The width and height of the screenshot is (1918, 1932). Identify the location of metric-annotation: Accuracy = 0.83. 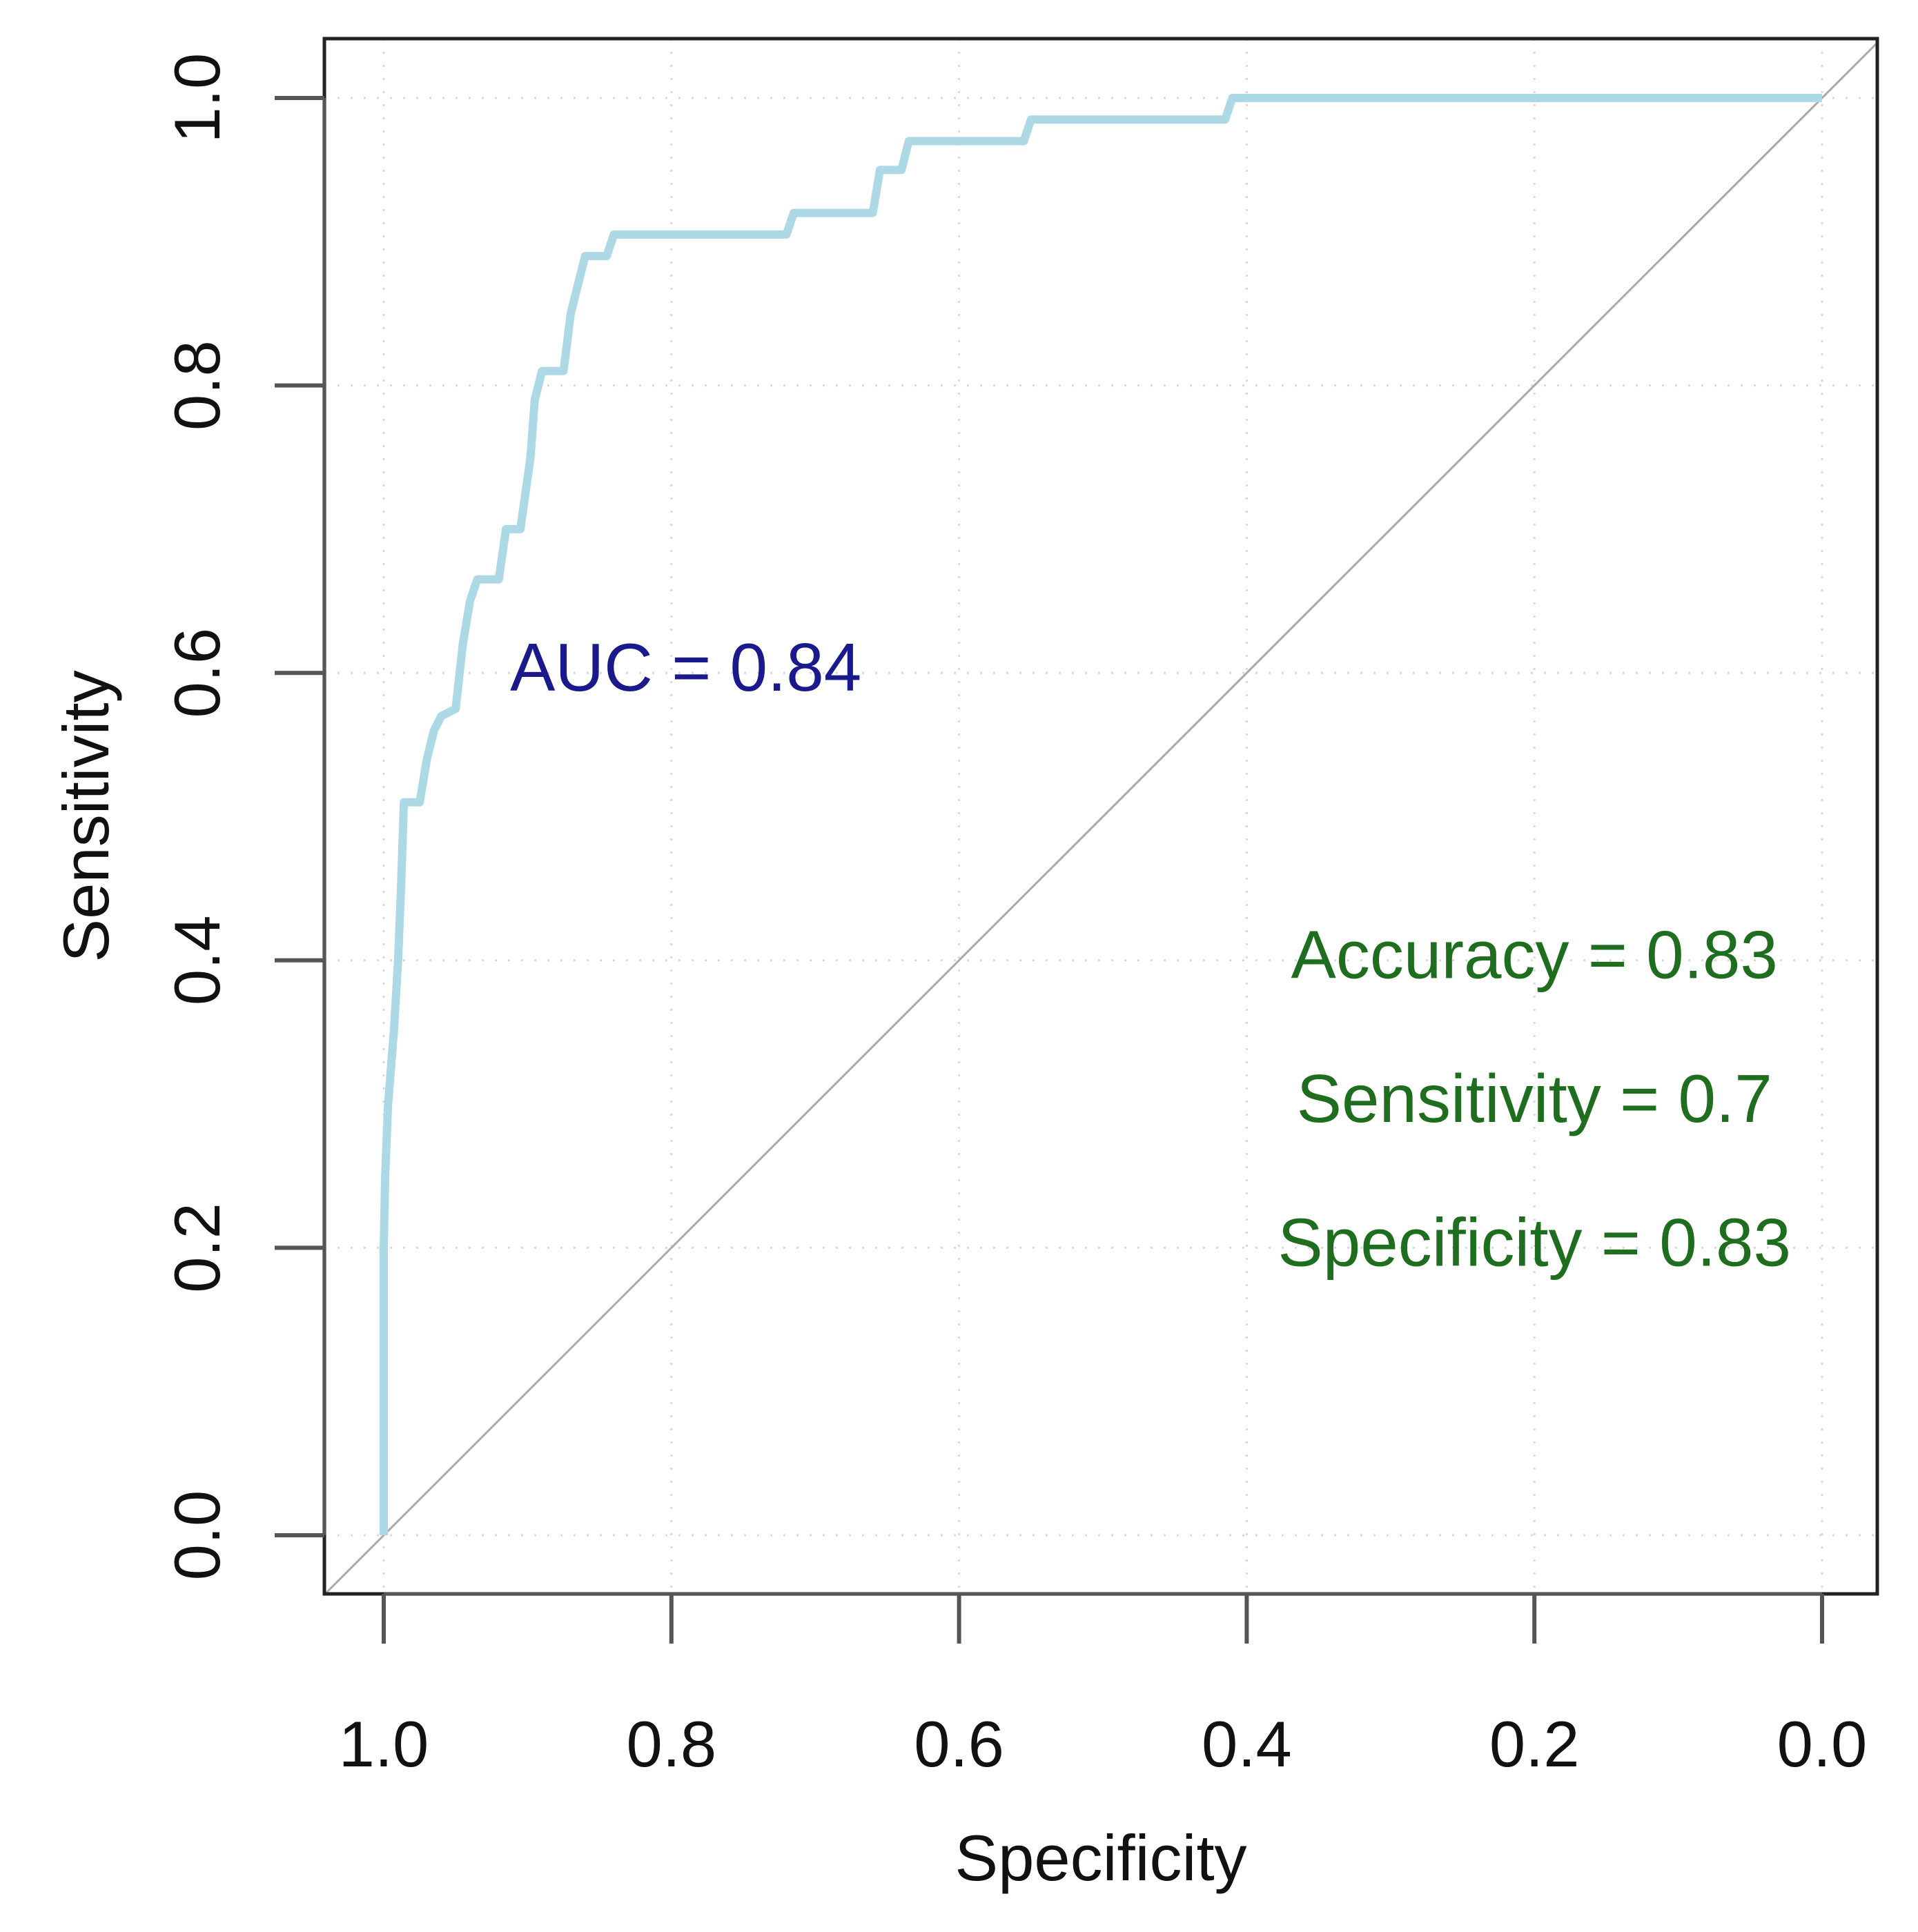
(1534, 955).